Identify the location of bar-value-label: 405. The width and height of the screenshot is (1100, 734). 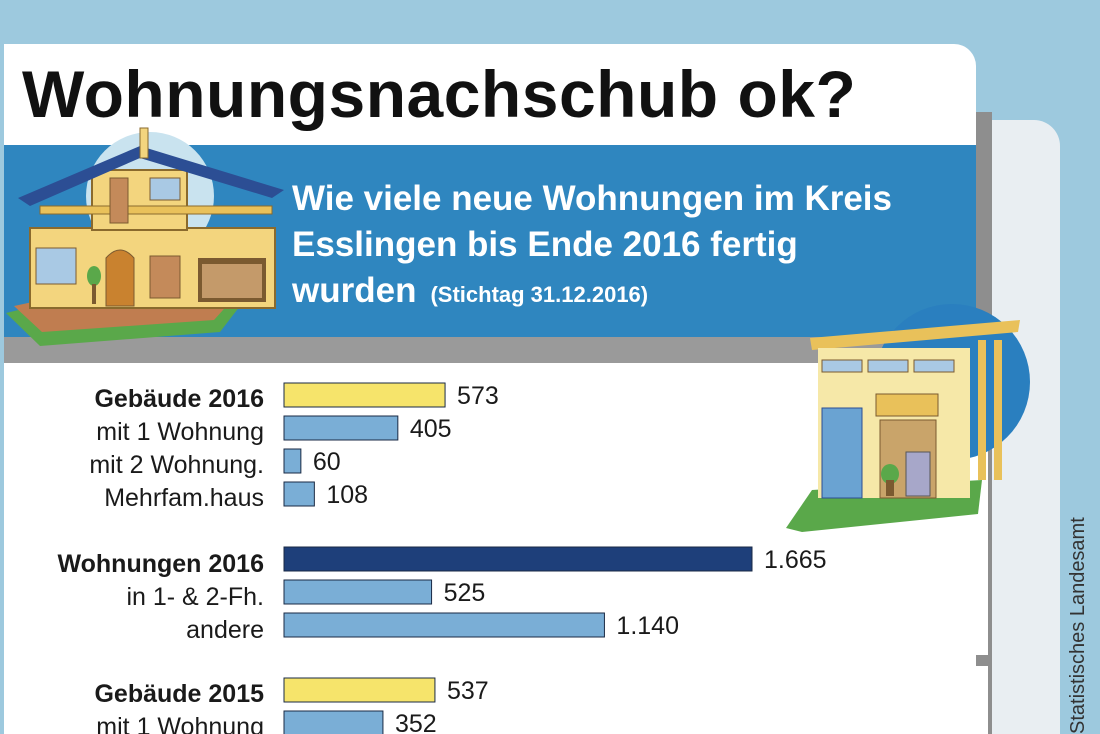
(431, 429).